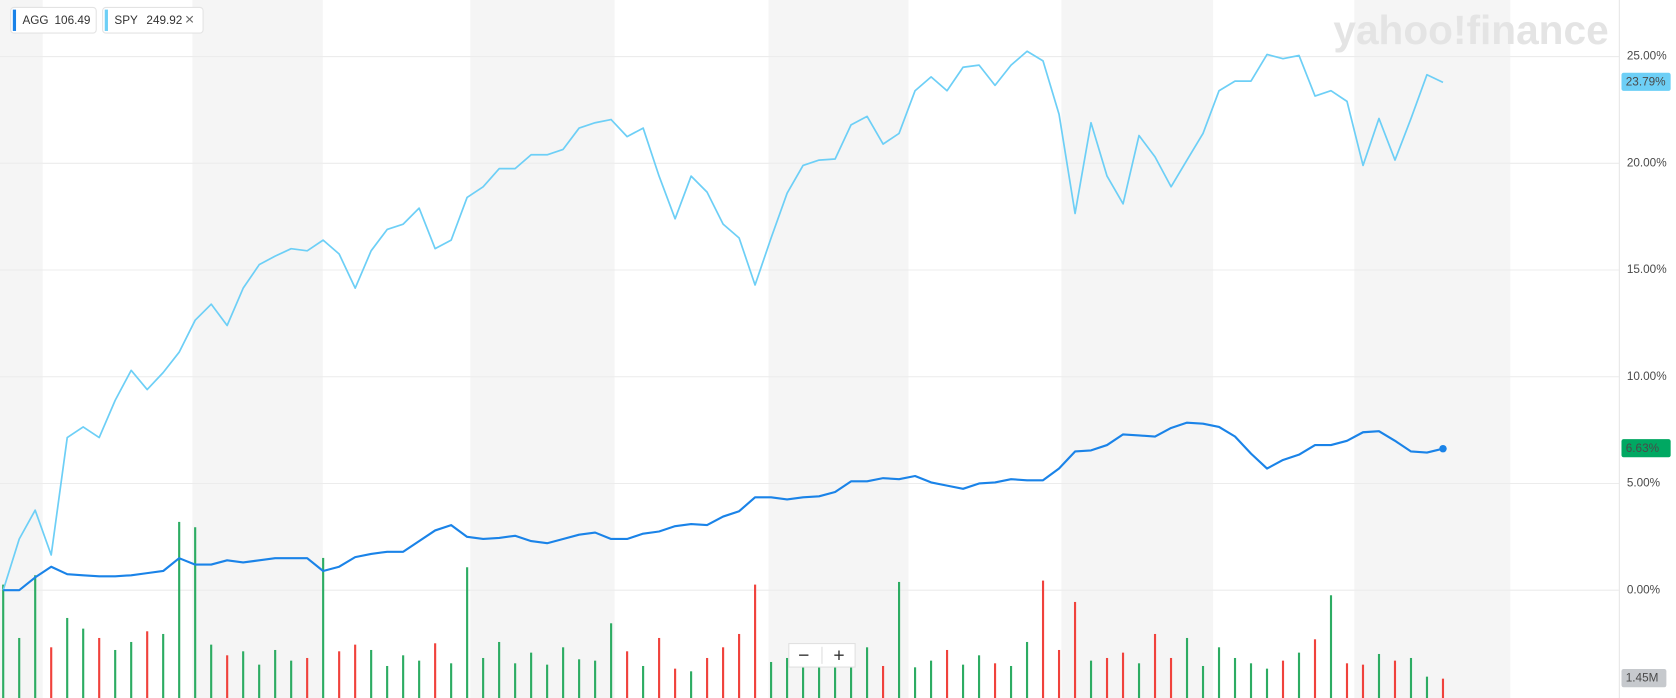 The width and height of the screenshot is (1676, 698). What do you see at coordinates (803, 655) in the screenshot?
I see `zoom-out-button: −` at bounding box center [803, 655].